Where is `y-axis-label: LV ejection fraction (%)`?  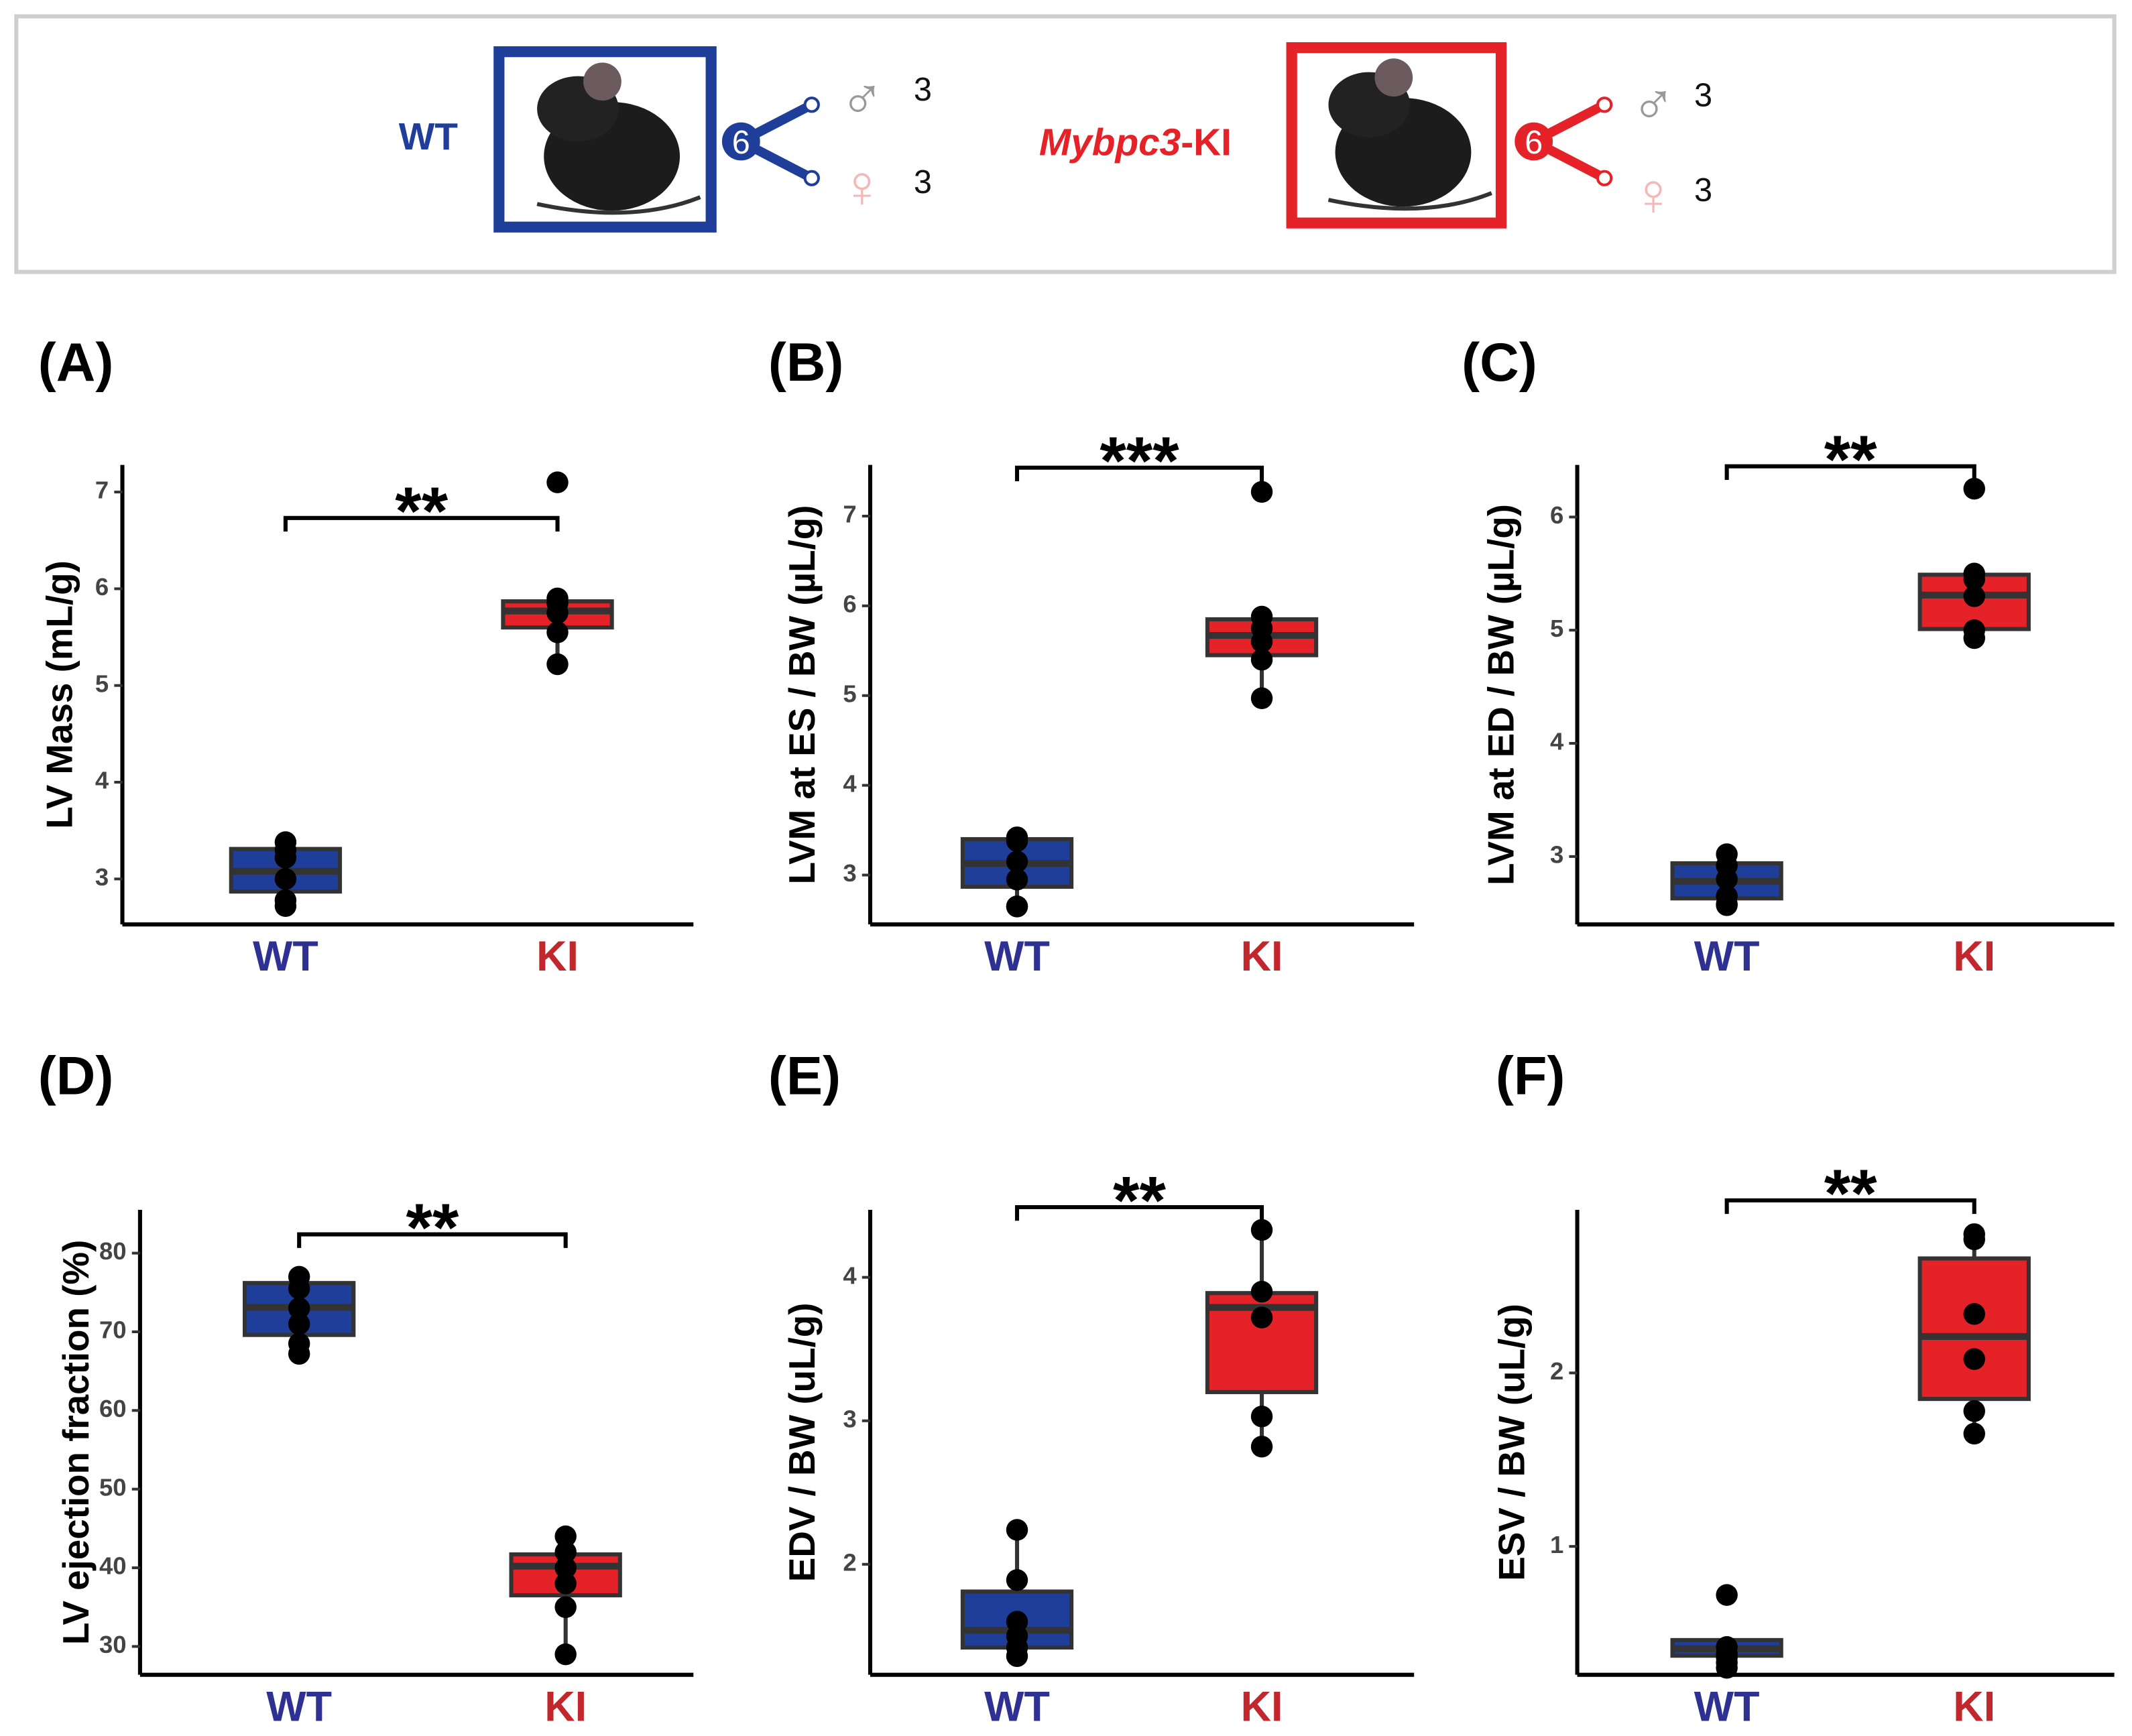 y-axis-label: LV ejection fraction (%) is located at coordinates (76, 1443).